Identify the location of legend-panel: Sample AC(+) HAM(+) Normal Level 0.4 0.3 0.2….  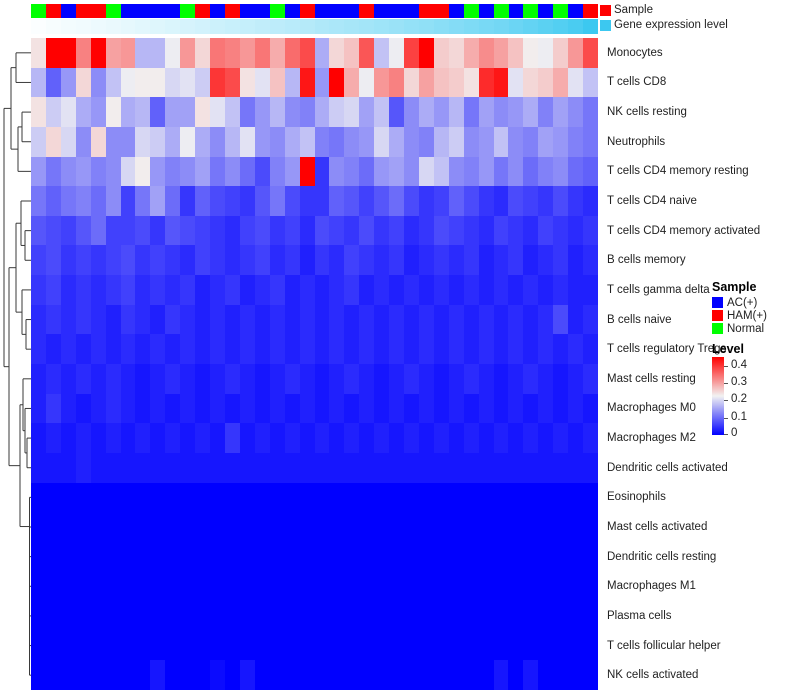
(755, 360).